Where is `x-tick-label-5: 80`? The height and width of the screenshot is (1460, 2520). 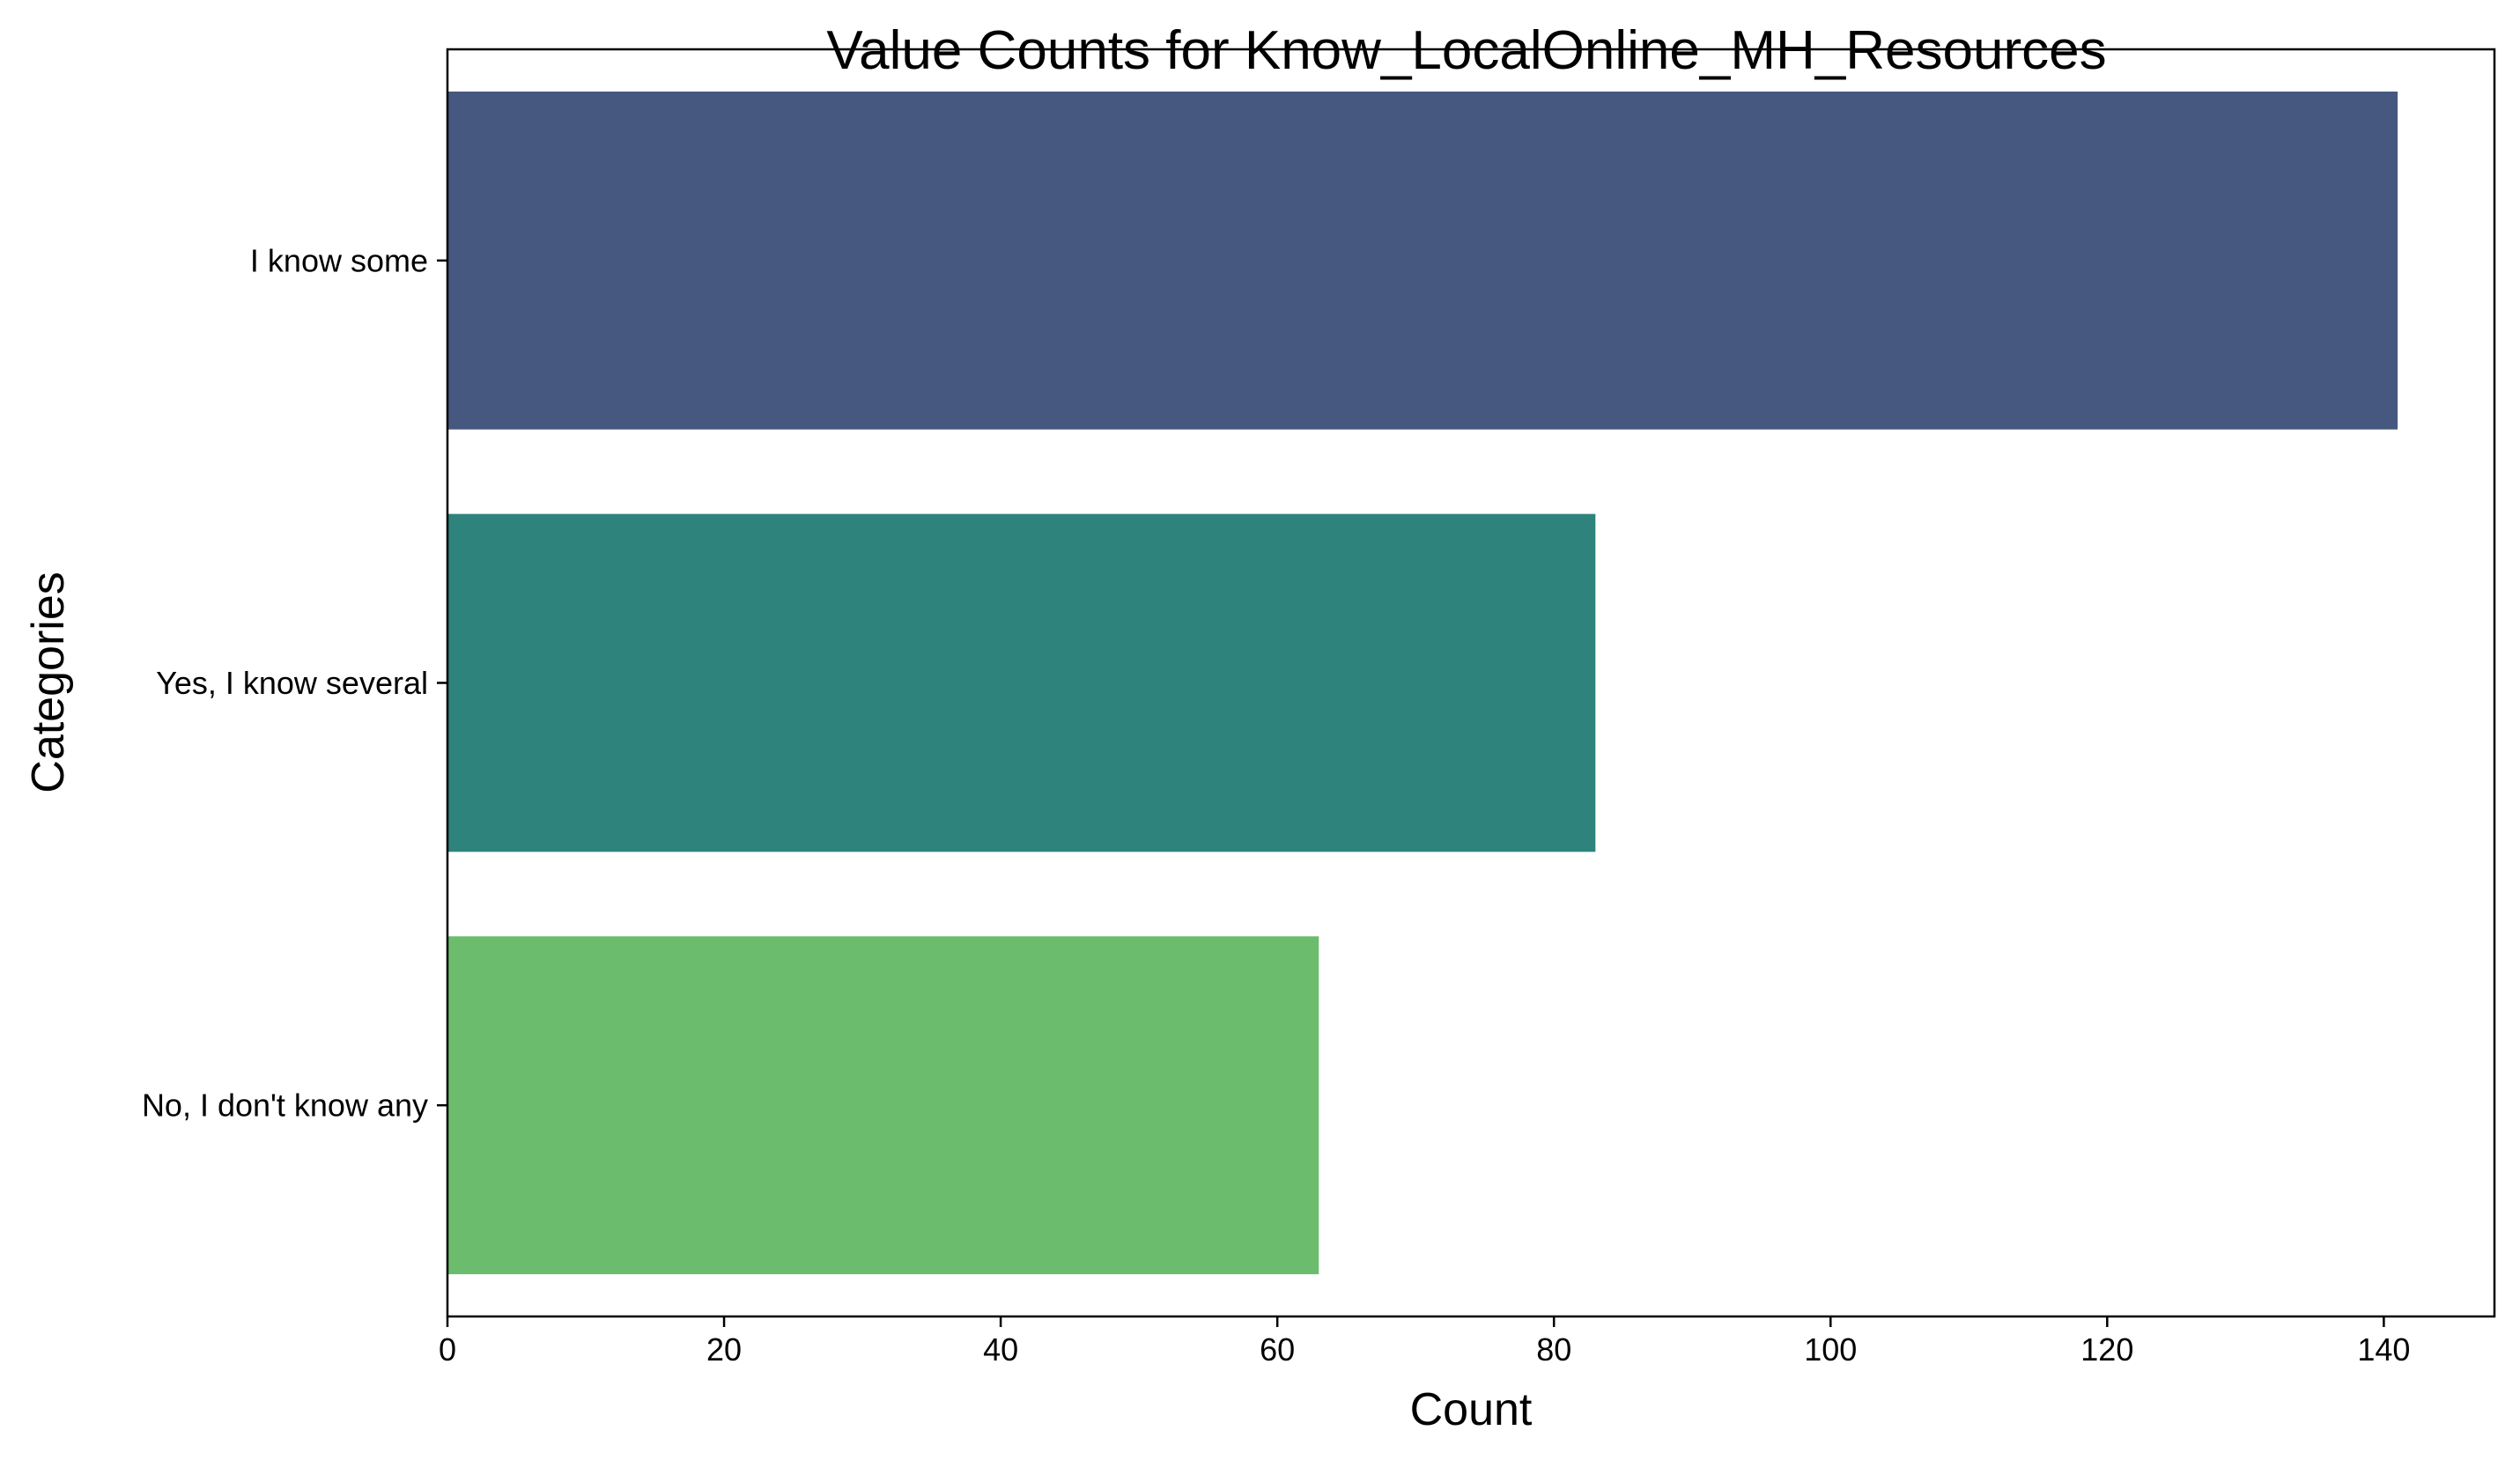 x-tick-label-5: 80 is located at coordinates (1553, 1349).